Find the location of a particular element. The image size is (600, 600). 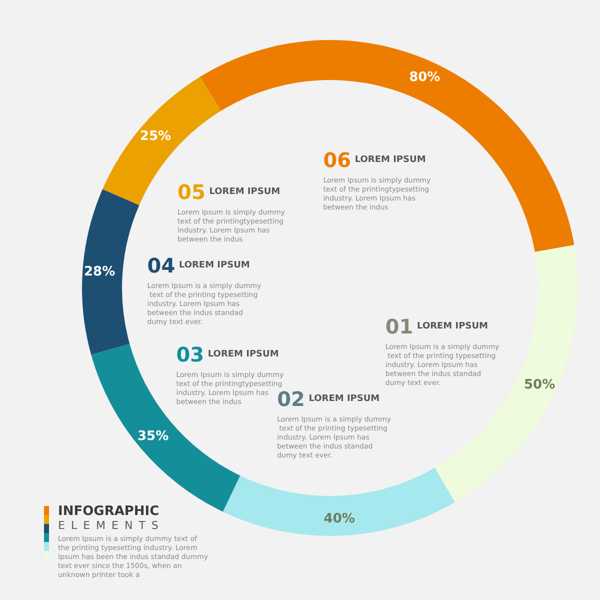

slice-label: 03 is located at coordinates (190, 354).